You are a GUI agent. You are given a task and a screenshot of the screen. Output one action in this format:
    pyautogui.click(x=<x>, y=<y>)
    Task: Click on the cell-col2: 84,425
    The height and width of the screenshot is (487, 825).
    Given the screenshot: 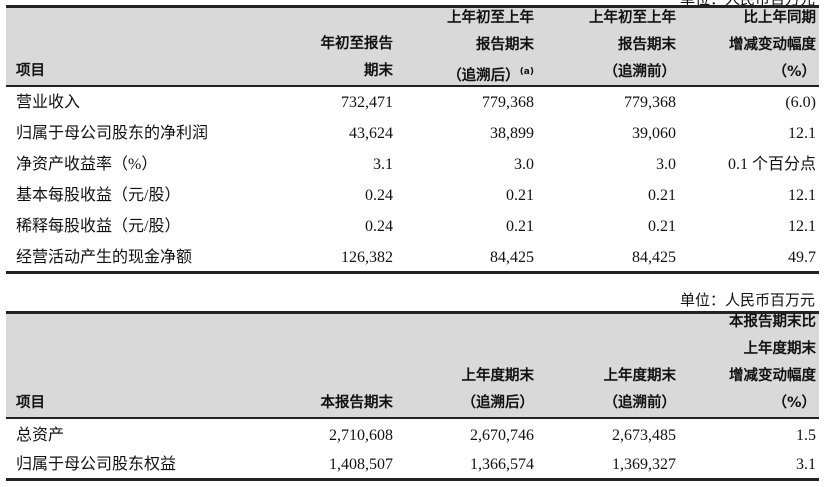 What is the action you would take?
    pyautogui.click(x=512, y=257)
    